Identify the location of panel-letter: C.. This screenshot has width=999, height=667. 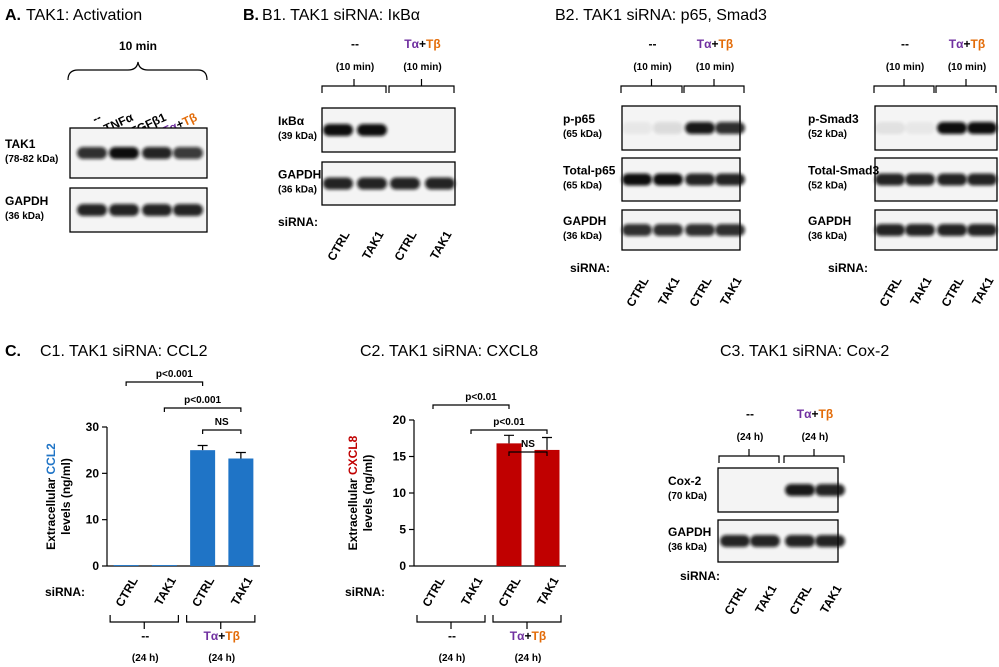
(13, 351).